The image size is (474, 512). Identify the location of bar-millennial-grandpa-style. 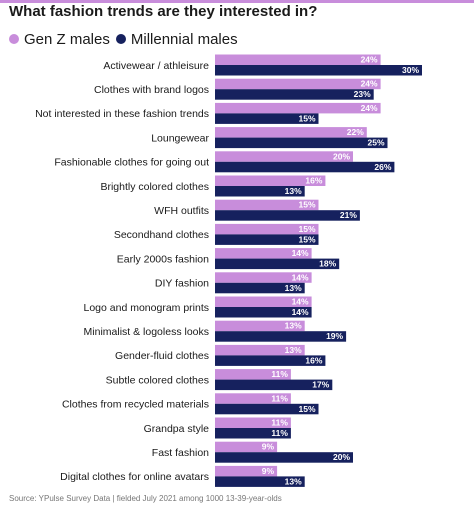
(253, 433).